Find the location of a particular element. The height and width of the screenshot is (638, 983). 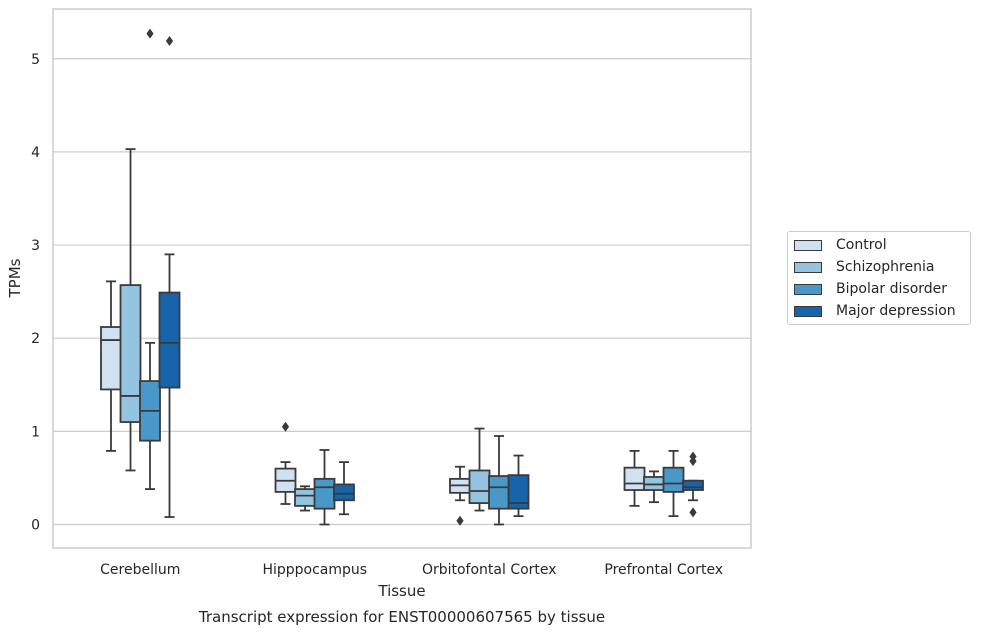

legend-label-control: Control is located at coordinates (861, 245).